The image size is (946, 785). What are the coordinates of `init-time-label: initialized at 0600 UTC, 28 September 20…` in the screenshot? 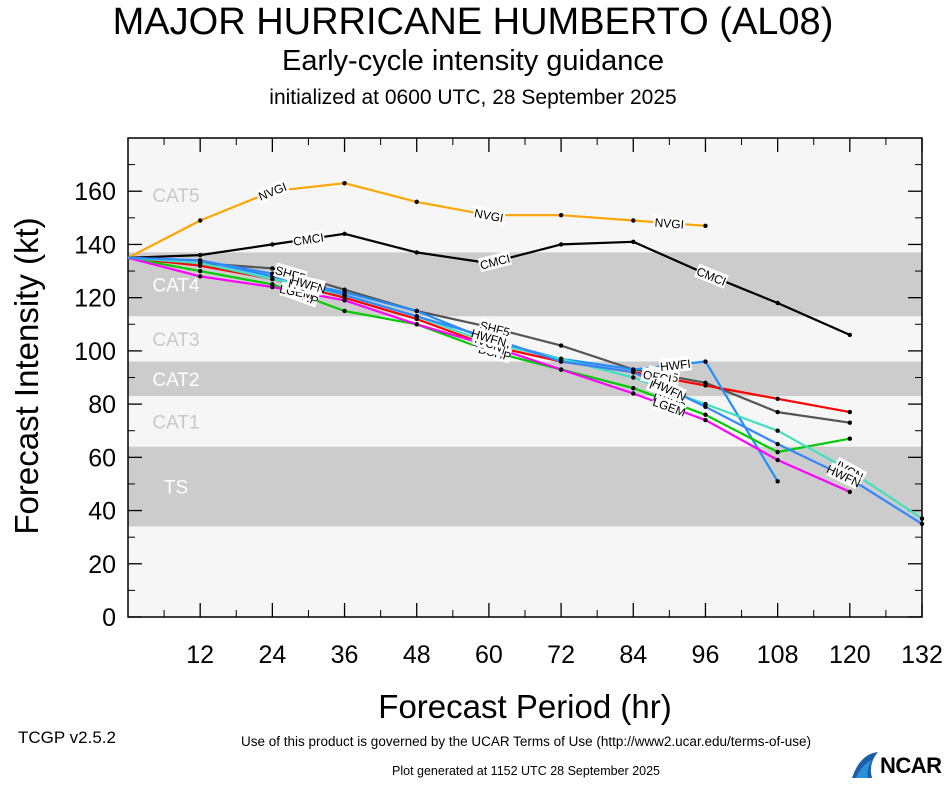 It's located at (473, 97).